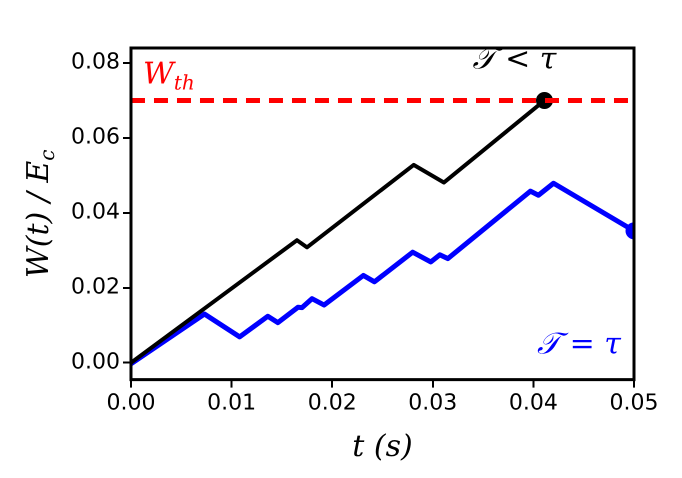 The height and width of the screenshot is (478, 682). I want to click on x-axis-title: t (s), so click(382, 446).